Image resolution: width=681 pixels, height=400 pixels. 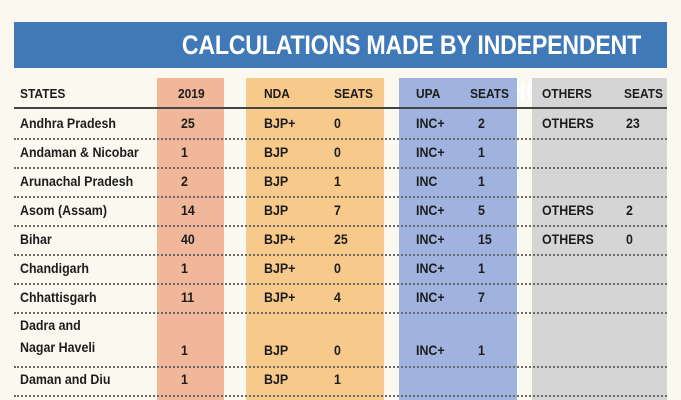 What do you see at coordinates (84, 337) in the screenshot?
I see `cell-state: Dadra and Nagar Haveli` at bounding box center [84, 337].